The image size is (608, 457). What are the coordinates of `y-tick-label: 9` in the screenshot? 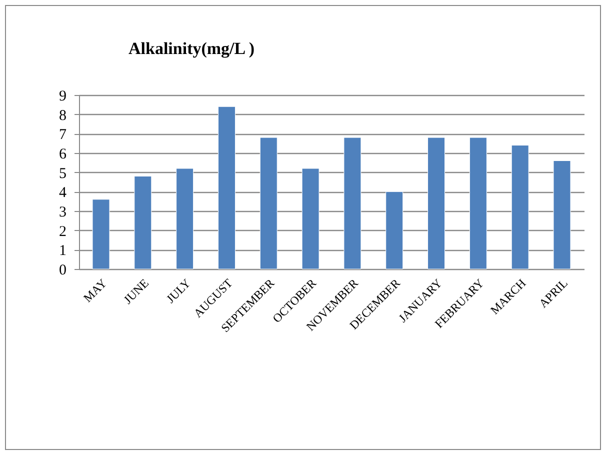 It's located at (62, 96).